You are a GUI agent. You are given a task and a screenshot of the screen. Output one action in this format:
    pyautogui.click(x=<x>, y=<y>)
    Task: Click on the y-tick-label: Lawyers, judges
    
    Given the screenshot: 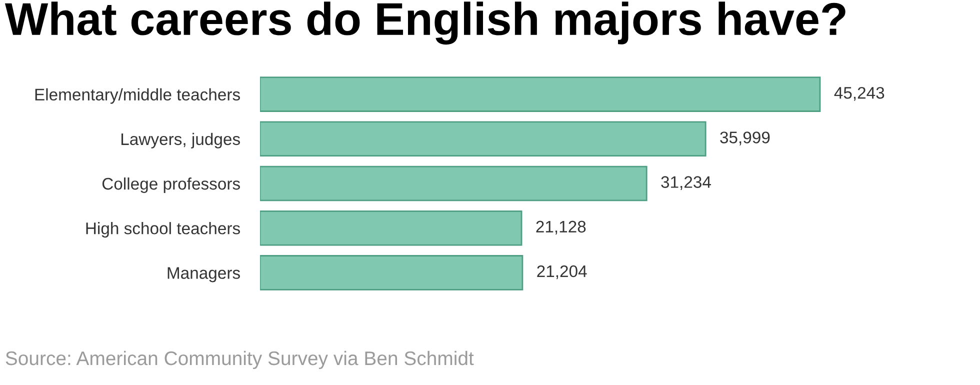 What is the action you would take?
    pyautogui.click(x=180, y=140)
    